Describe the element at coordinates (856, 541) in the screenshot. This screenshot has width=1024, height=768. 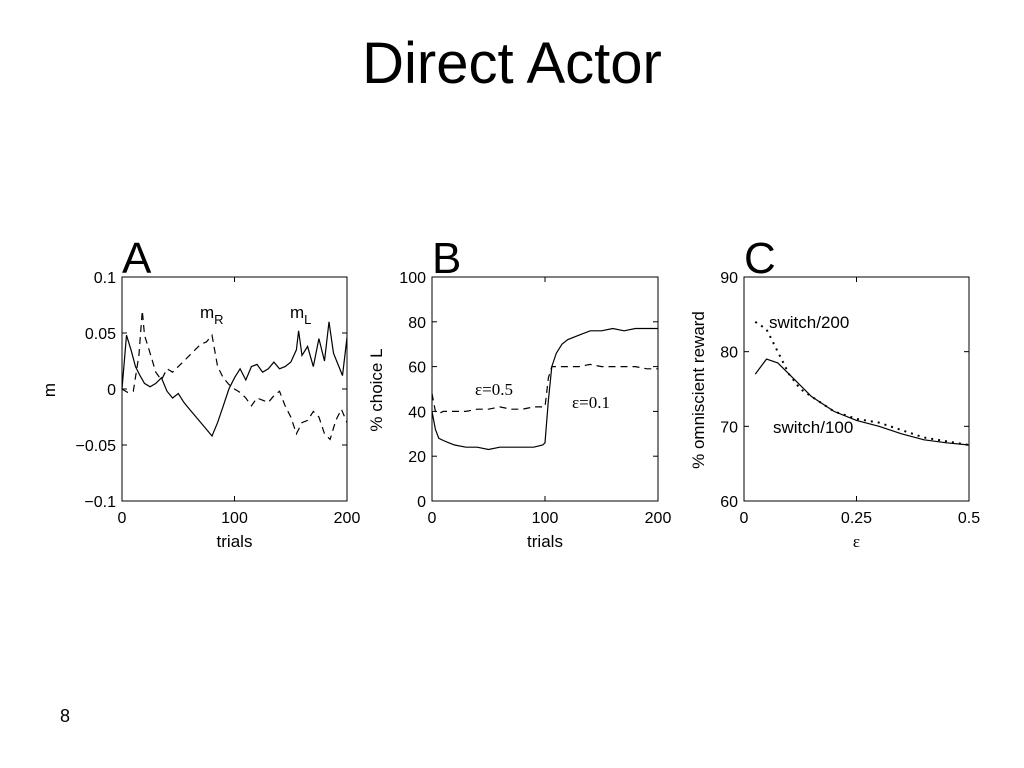
I see `x-axis-label: ε` at that location.